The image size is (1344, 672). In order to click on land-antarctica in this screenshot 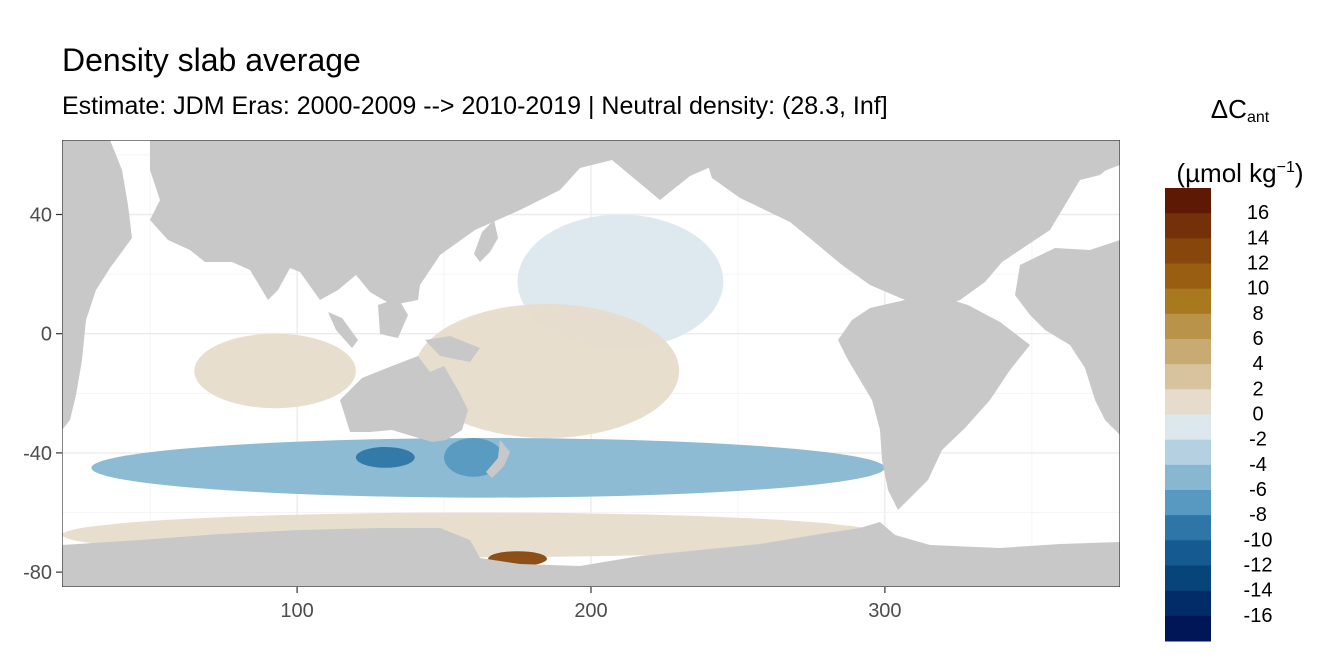, I will do `click(591, 554)`.